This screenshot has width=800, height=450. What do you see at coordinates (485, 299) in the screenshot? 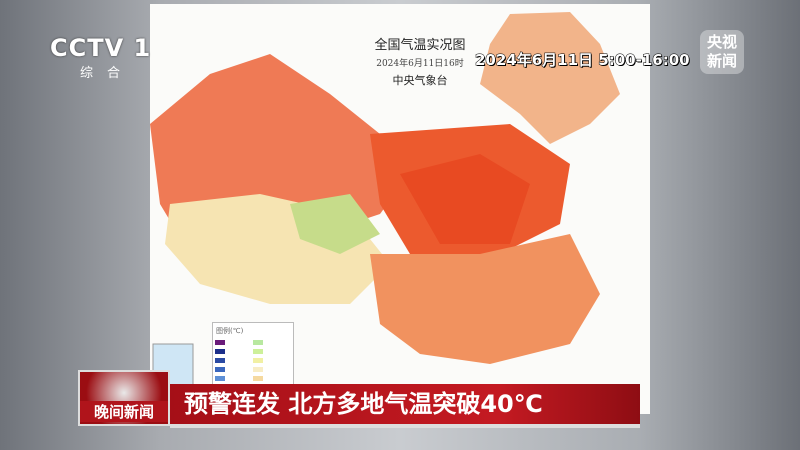
I see `region-south` at bounding box center [485, 299].